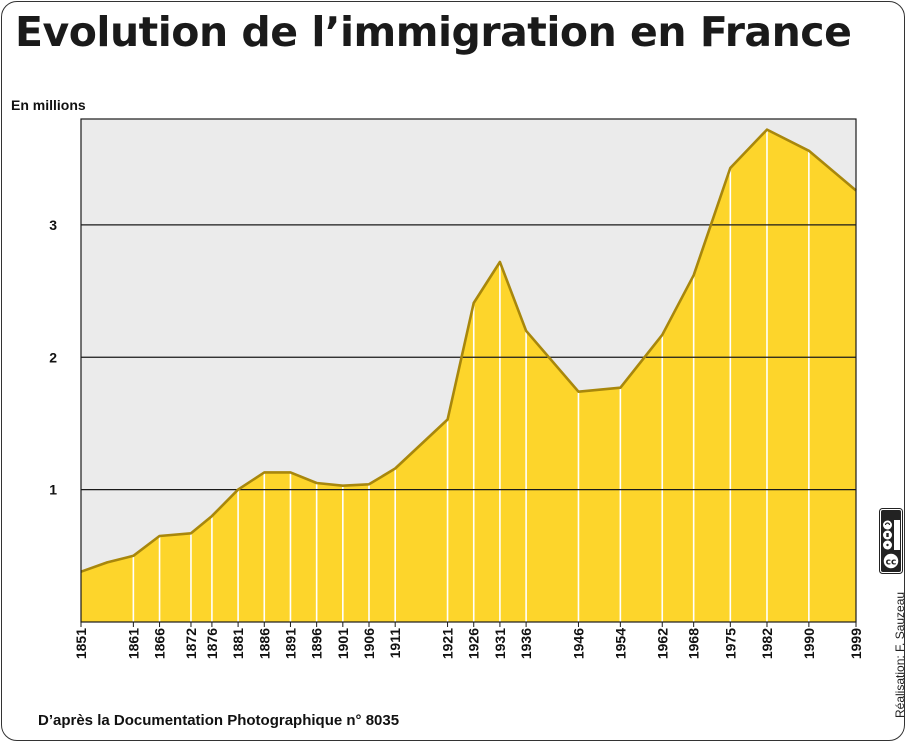 Image resolution: width=908 pixels, height=744 pixels. Describe the element at coordinates (369, 643) in the screenshot. I see `x-tick-label: 1906` at that location.